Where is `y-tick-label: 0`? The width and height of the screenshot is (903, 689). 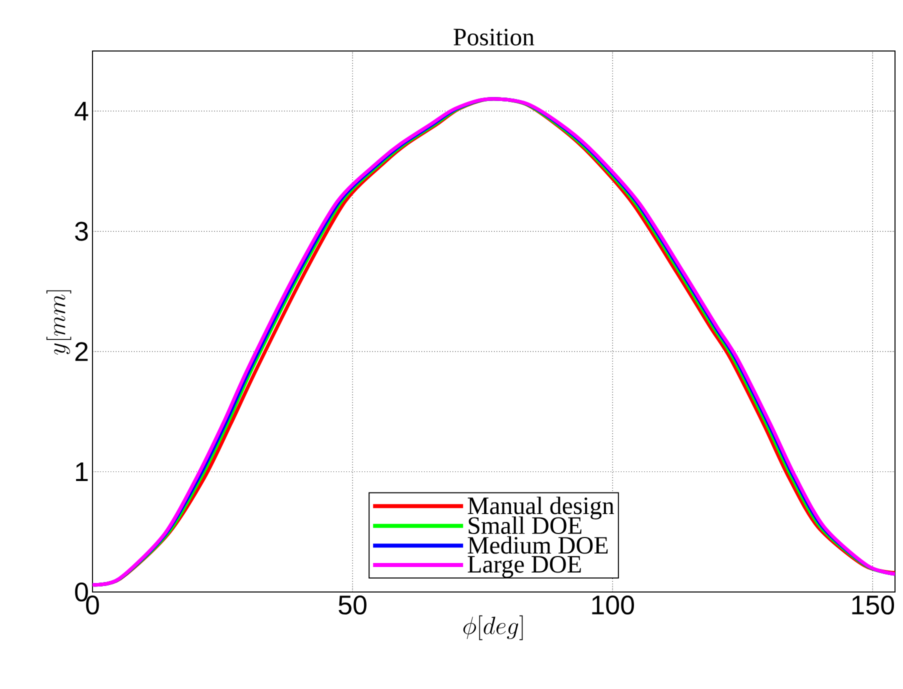 y-tick-label: 0 is located at coordinates (81, 592).